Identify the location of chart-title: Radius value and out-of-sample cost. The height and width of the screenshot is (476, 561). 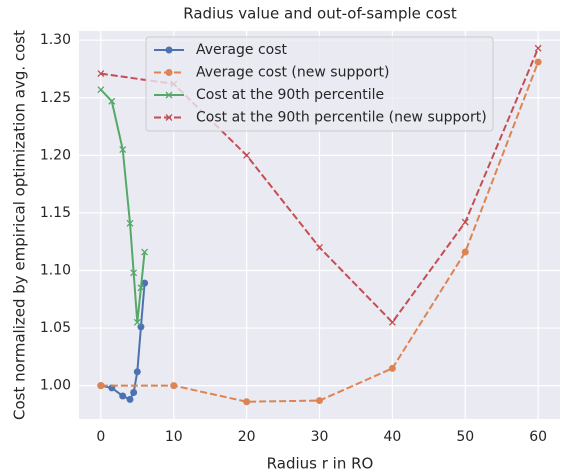
(320, 14).